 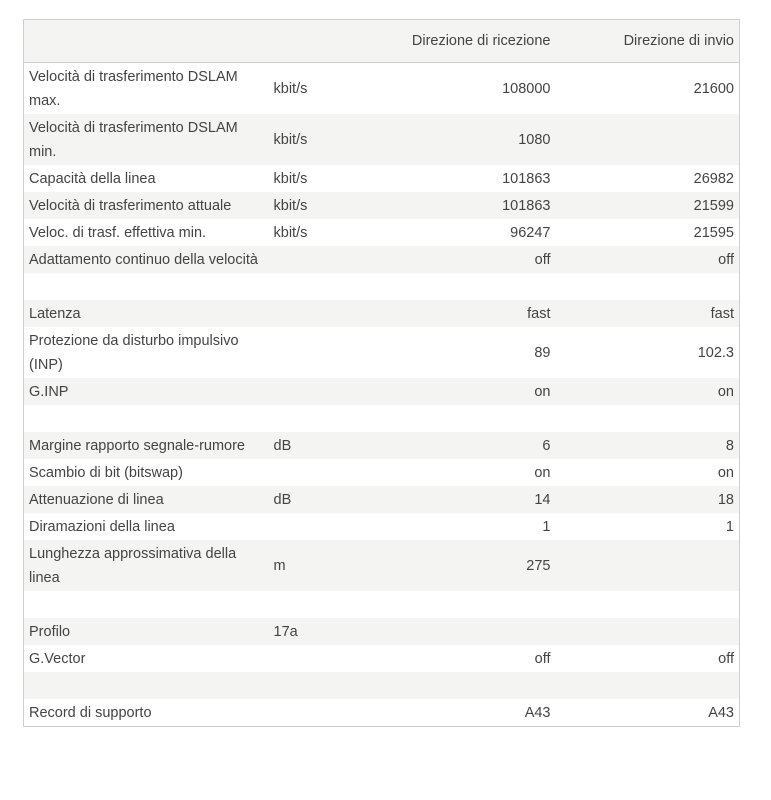 I want to click on header-receive-direction: Direzione di ricezione, so click(x=481, y=41).